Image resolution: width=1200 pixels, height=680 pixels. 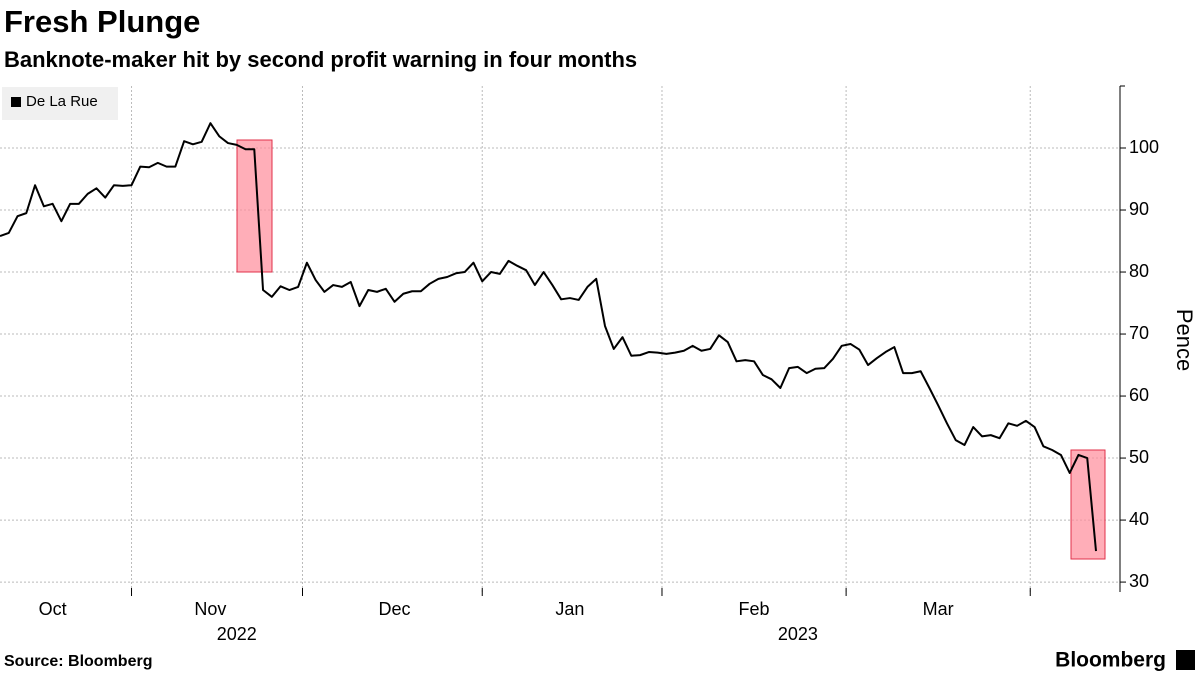 What do you see at coordinates (395, 609) in the screenshot?
I see `x-tick-label: Dec` at bounding box center [395, 609].